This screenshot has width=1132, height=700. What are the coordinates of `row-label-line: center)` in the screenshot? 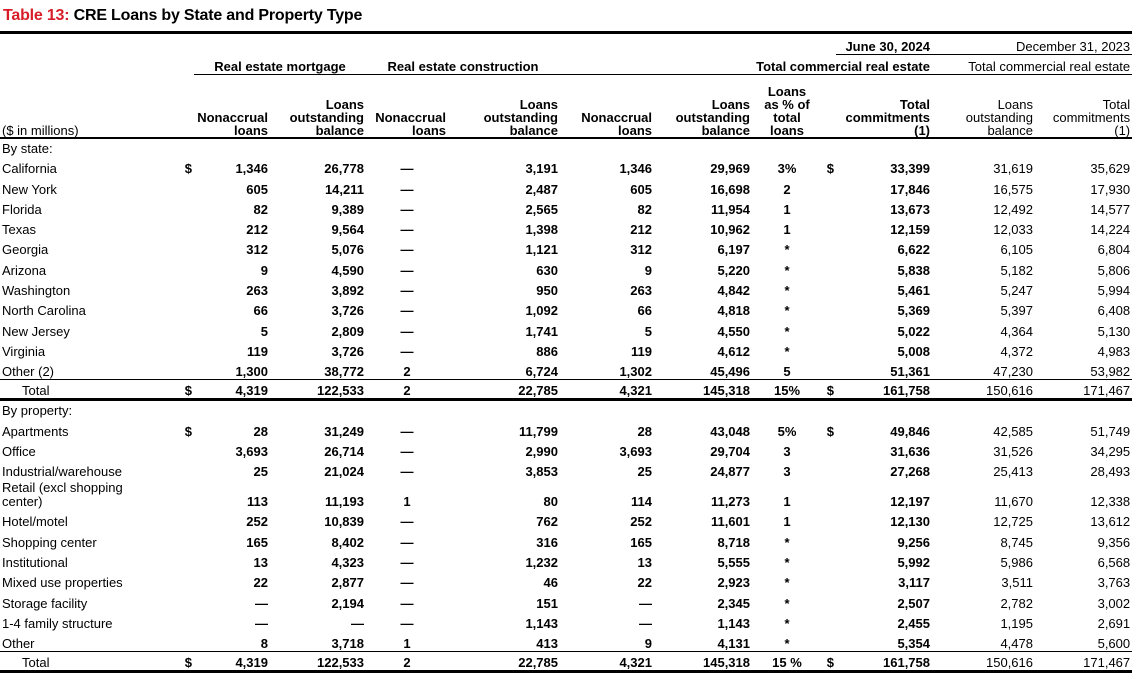 It's located at (22, 502).